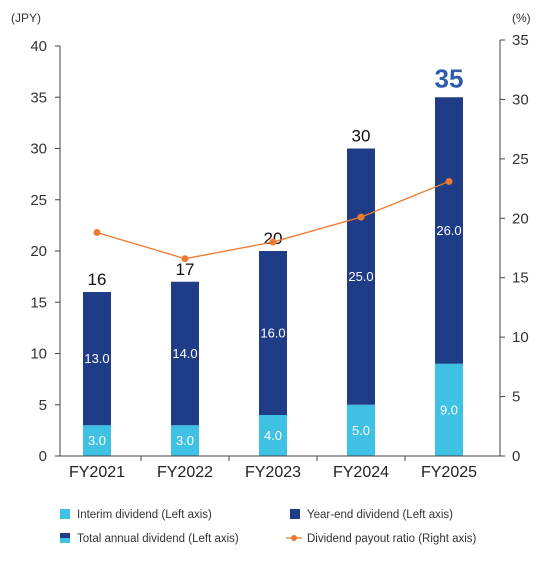  I want to click on year-end-dividend-label: 13.0, so click(96, 358).